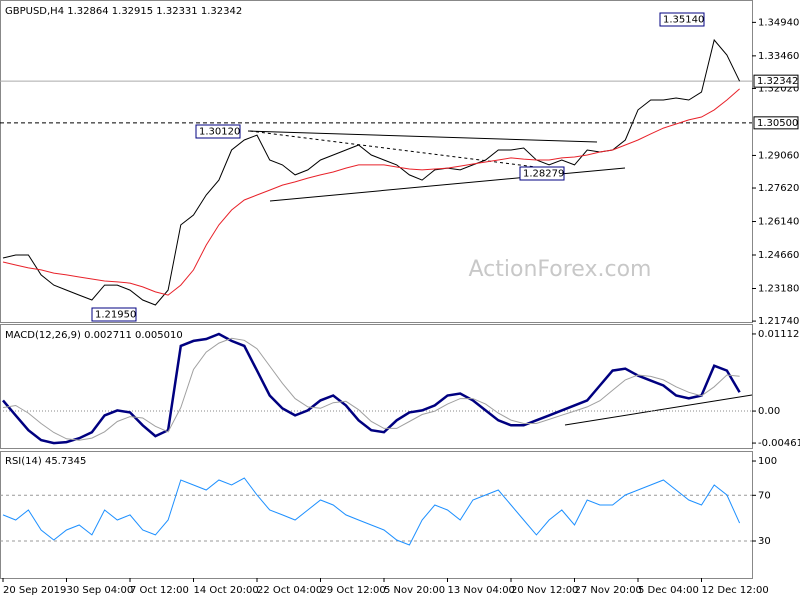 The image size is (800, 600). I want to click on y-tick-label: 1.33460, so click(778, 56).